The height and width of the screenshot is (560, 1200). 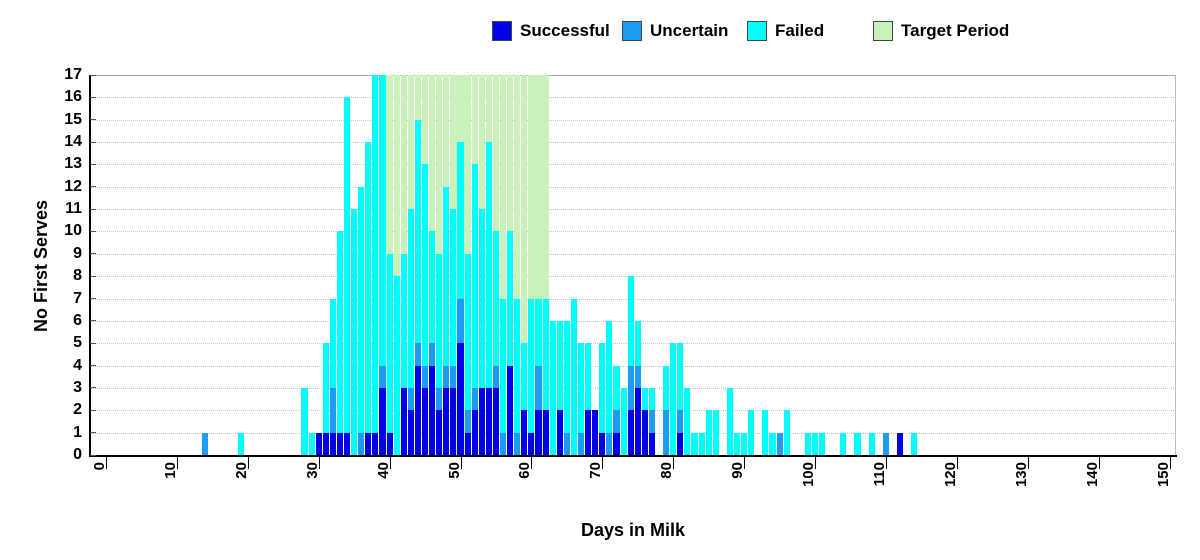 I want to click on bar-day-36-failed, so click(x=361, y=309).